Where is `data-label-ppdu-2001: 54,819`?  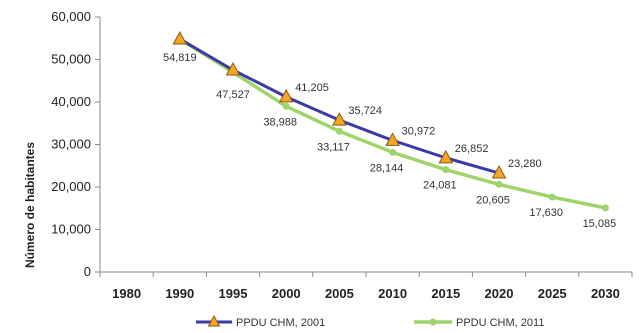
data-label-ppdu-2001: 54,819 is located at coordinates (180, 58).